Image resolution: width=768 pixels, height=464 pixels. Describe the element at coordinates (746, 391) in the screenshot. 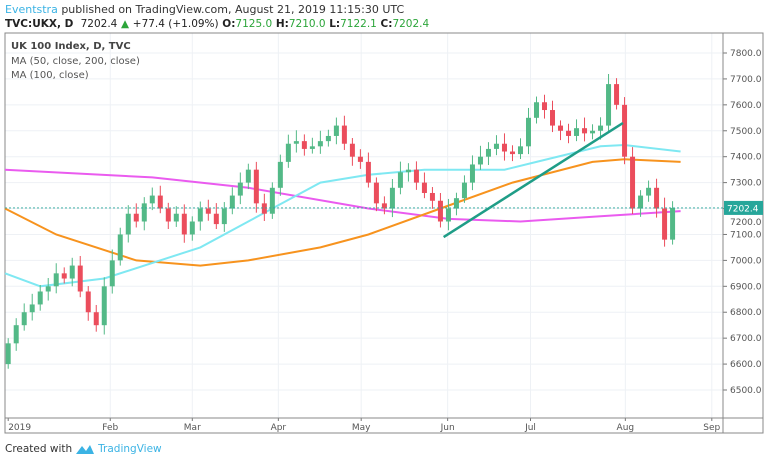

I see `y-tick-label: 6500.0` at that location.